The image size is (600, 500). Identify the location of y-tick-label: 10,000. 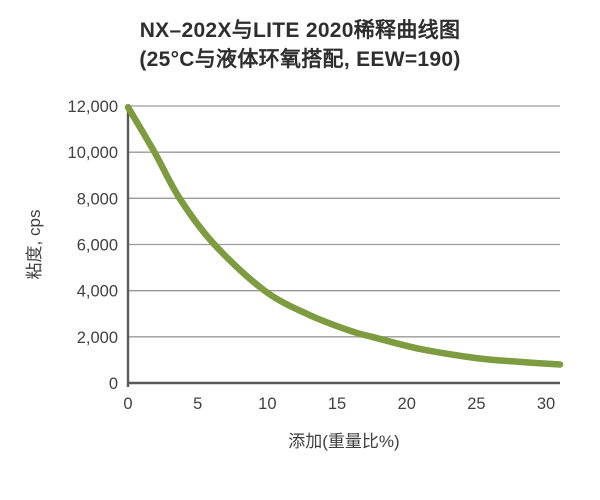
(93, 153).